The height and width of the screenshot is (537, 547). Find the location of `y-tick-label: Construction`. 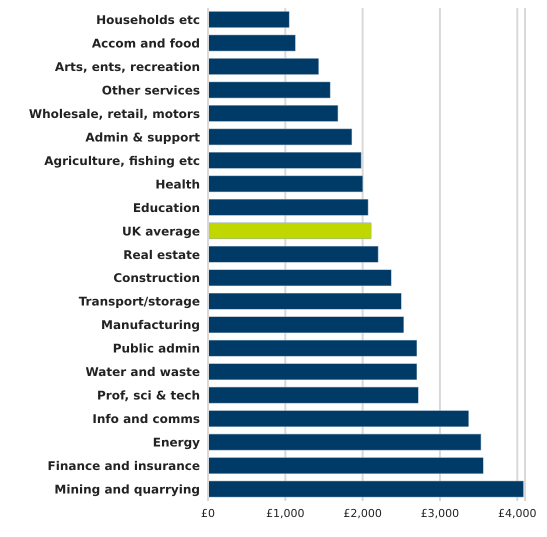

y-tick-label: Construction is located at coordinates (156, 278).